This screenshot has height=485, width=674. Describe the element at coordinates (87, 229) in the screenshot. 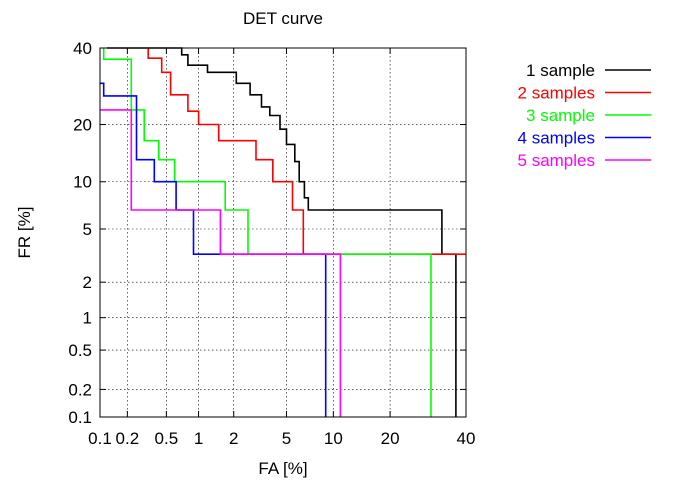

I see `y-tick-label: 5` at that location.